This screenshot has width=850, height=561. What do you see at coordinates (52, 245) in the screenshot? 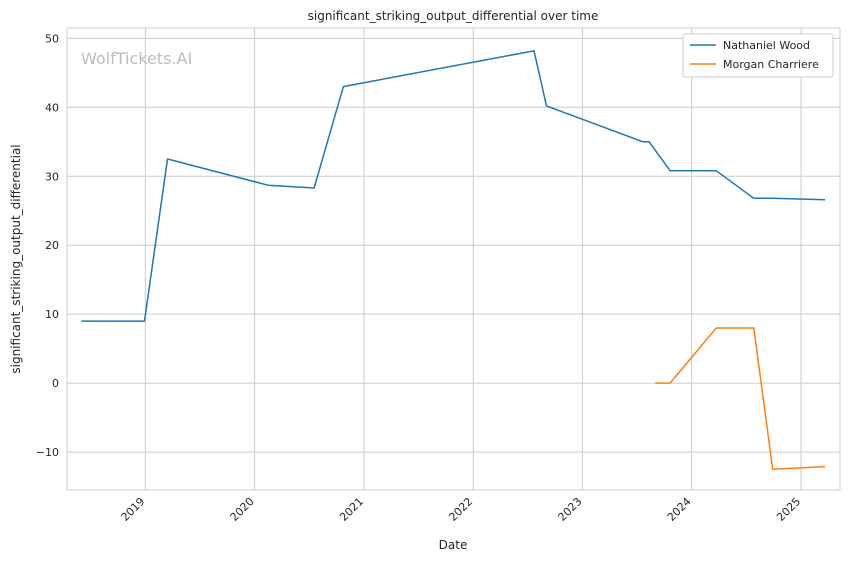
I see `y-tick-label: 20` at bounding box center [52, 245].